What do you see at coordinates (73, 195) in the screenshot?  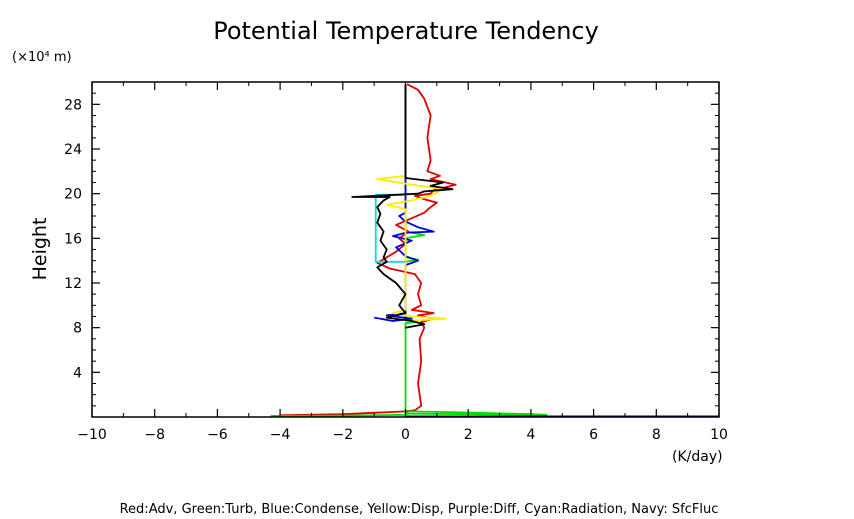 I see `y-tick-label: 20` at bounding box center [73, 195].